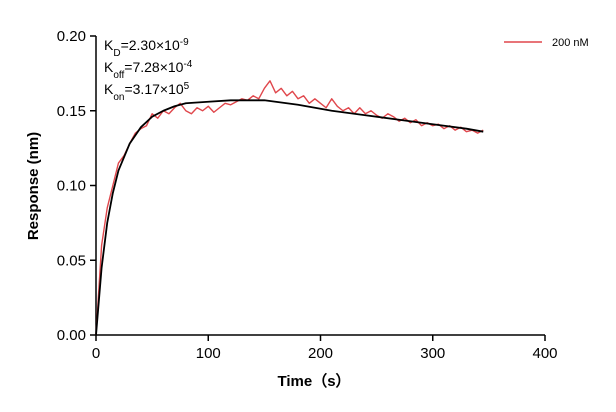 The width and height of the screenshot is (616, 412). Describe the element at coordinates (118, 75) in the screenshot. I see `annotation-sub: off` at that location.